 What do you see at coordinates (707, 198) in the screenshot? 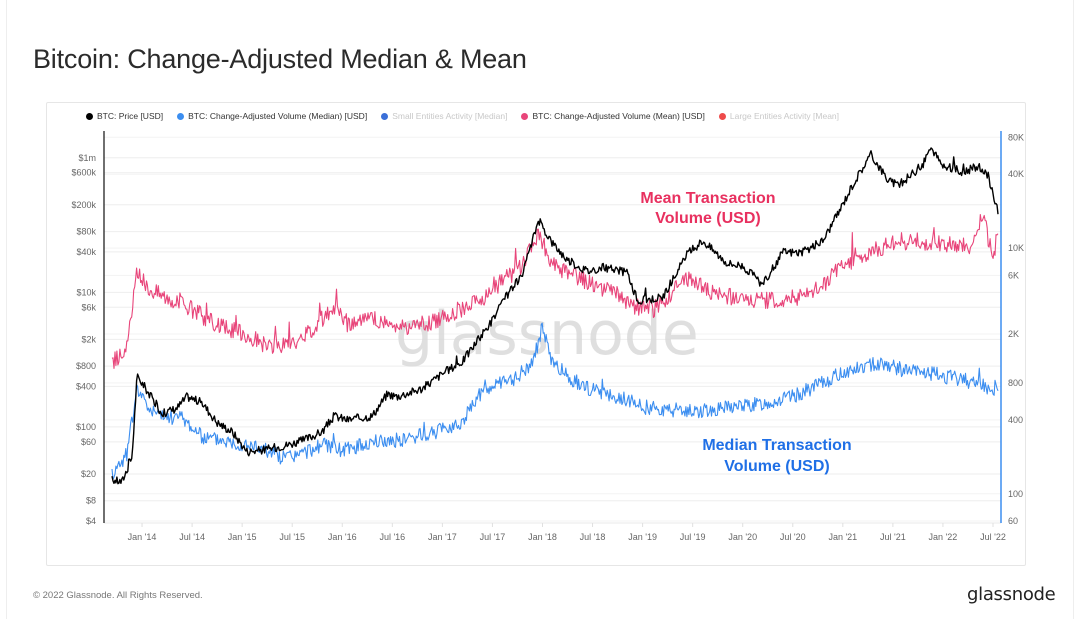
I see `mean-annotation-line1: Mean Transaction` at bounding box center [707, 198].